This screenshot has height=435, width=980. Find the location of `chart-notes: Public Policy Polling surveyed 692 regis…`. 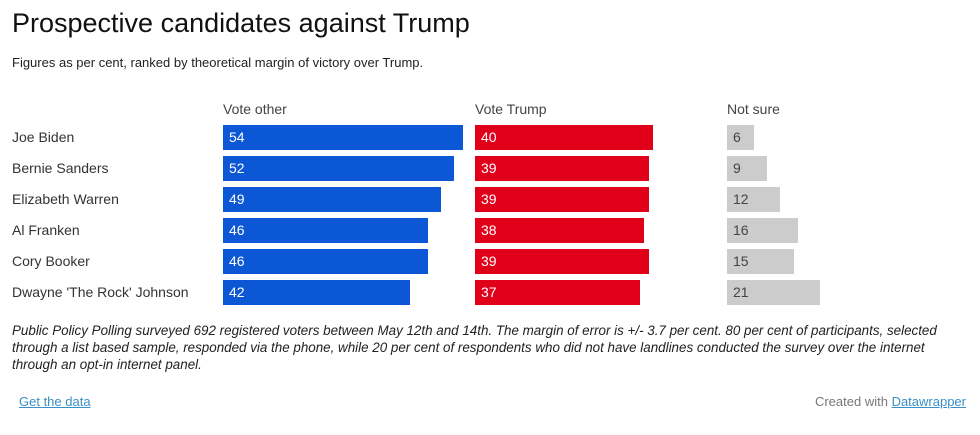

chart-notes: Public Policy Polling surveyed 692 regis… is located at coordinates (474, 347).